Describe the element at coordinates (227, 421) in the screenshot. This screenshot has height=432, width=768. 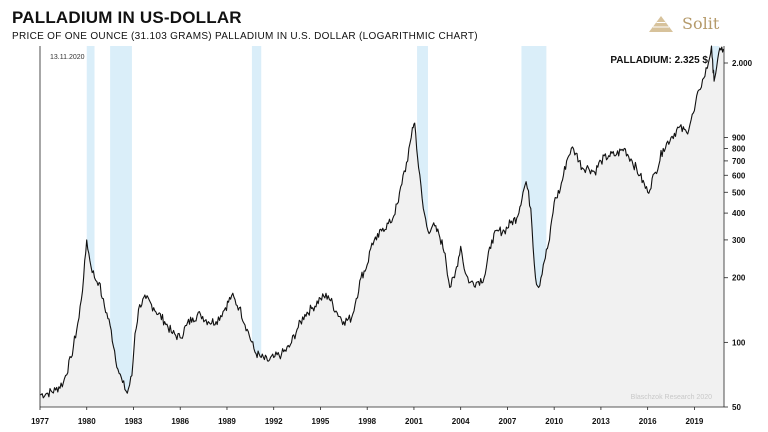
I see `x-tick-label: 1989` at that location.